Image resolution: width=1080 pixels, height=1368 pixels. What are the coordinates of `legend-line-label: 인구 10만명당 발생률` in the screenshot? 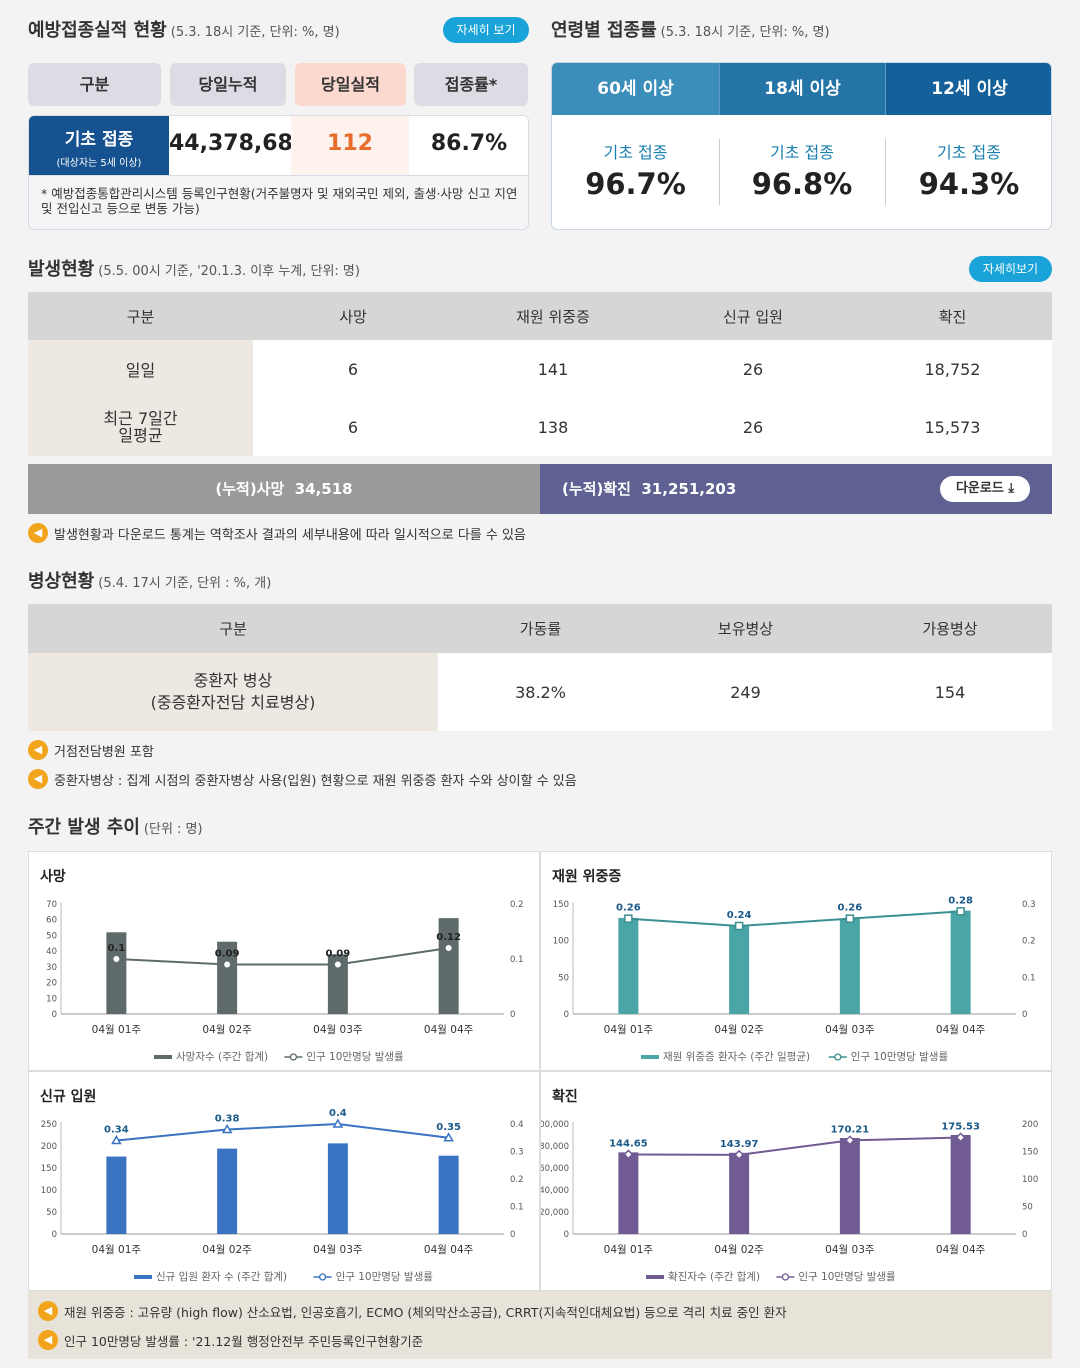 It's located at (385, 1277).